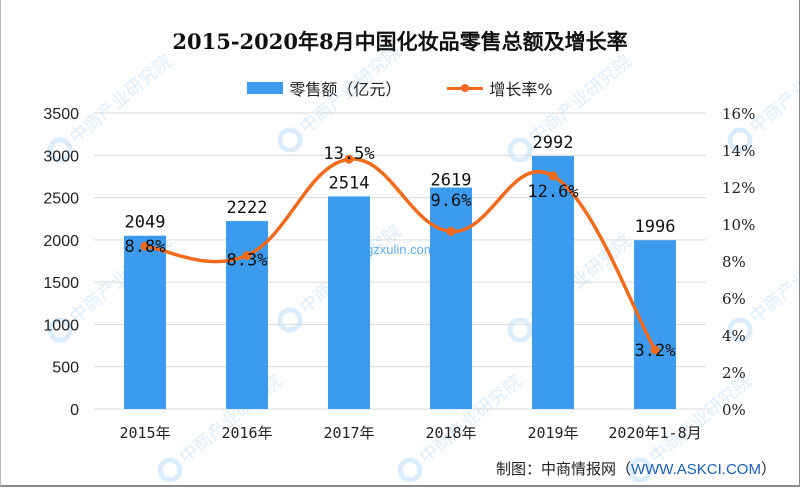 This screenshot has width=800, height=500. What do you see at coordinates (247, 208) in the screenshot?
I see `bar-value-label: 2222` at bounding box center [247, 208].